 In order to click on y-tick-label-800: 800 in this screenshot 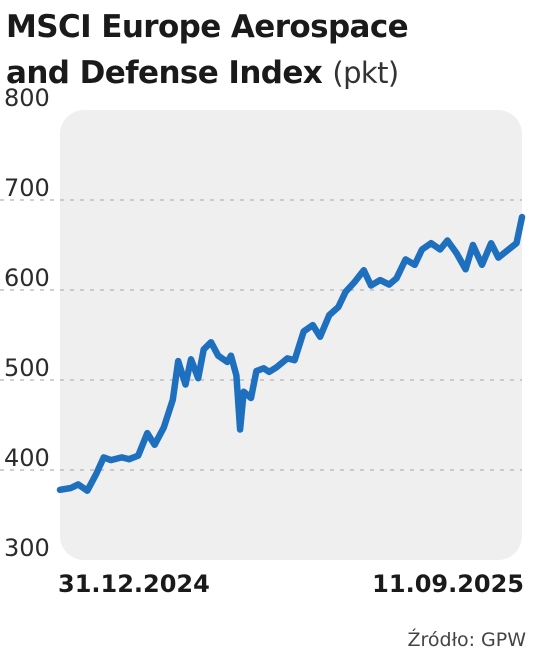, I will do `click(27, 98)`.